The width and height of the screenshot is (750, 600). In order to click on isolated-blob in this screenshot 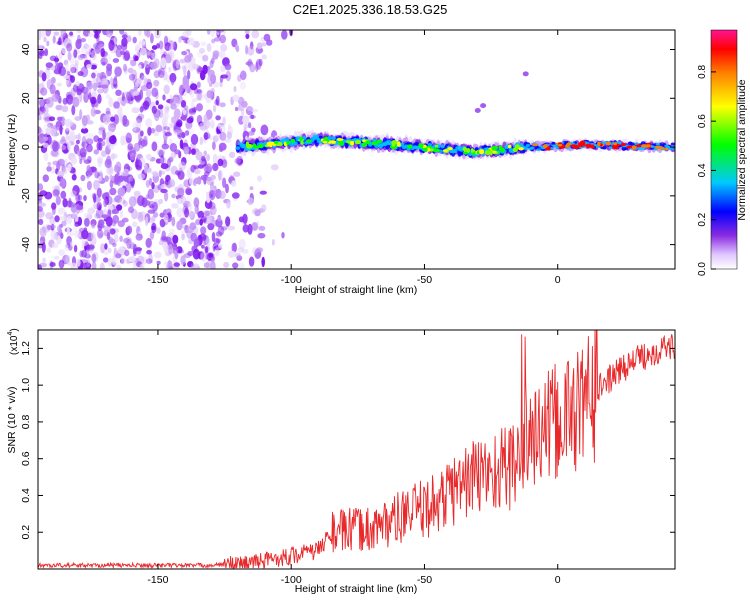, I will do `click(477, 110)`.